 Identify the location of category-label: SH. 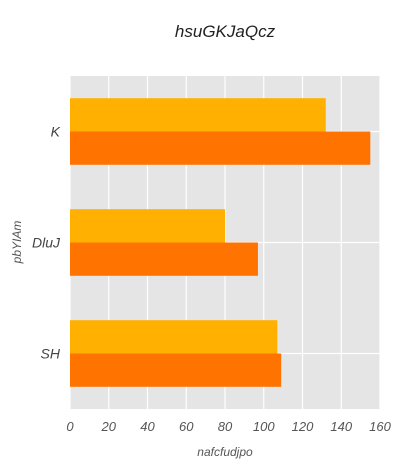
(51, 354).